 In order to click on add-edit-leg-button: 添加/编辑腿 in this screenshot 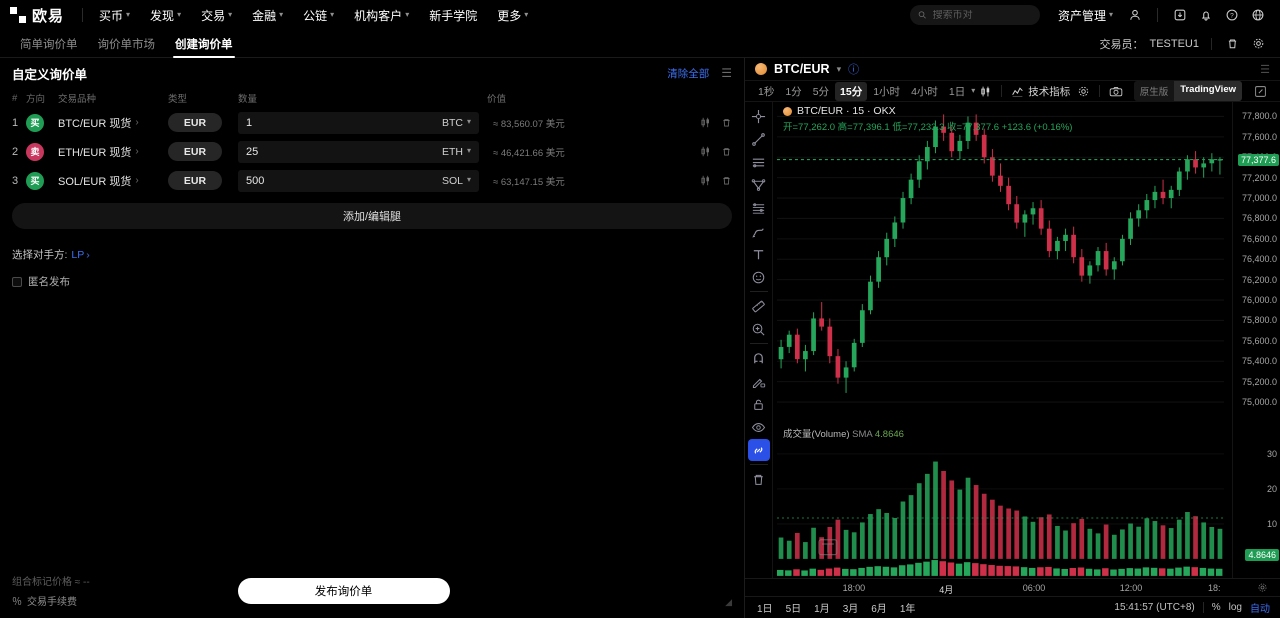, I will do `click(372, 216)`.